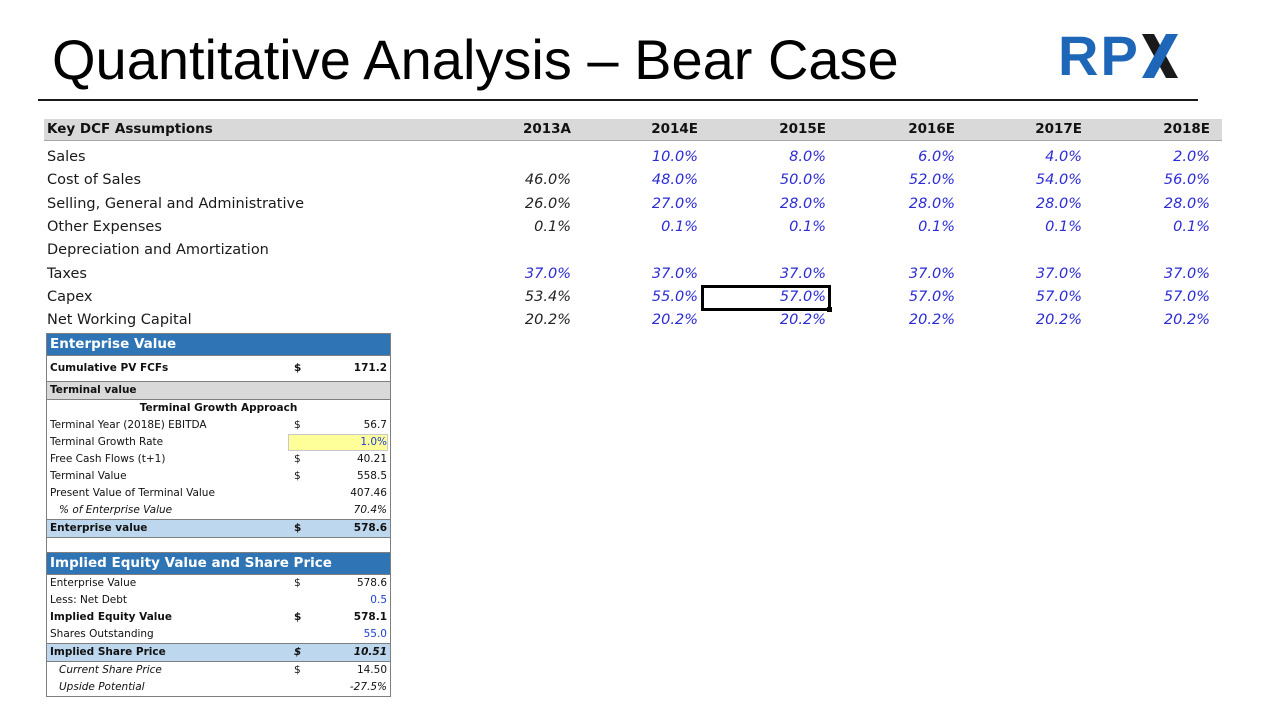  Describe the element at coordinates (829, 309) in the screenshot. I see `fill-handle` at that location.